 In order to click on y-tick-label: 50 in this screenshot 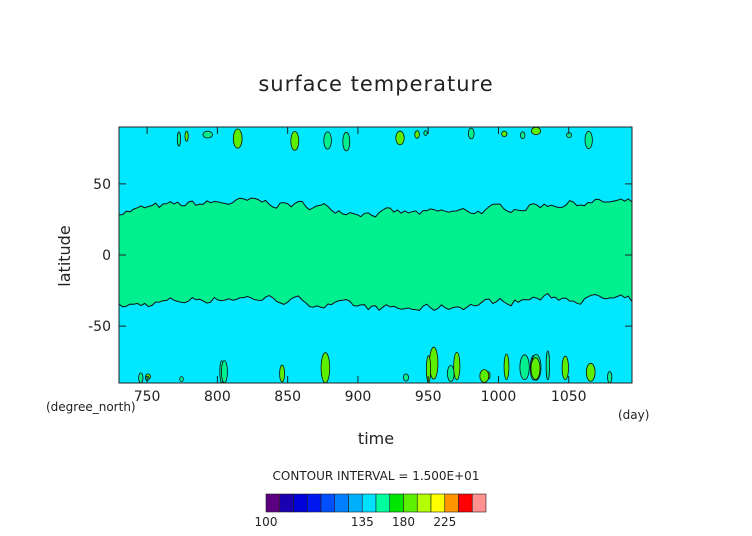, I will do `click(102, 185)`.